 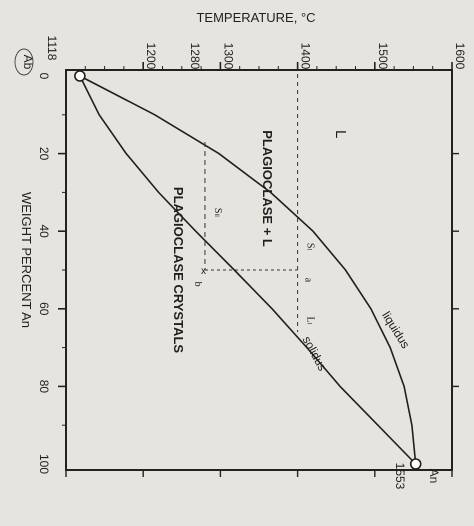 What do you see at coordinates (44, 309) in the screenshot?
I see `composition-tick-label: 60` at bounding box center [44, 309].